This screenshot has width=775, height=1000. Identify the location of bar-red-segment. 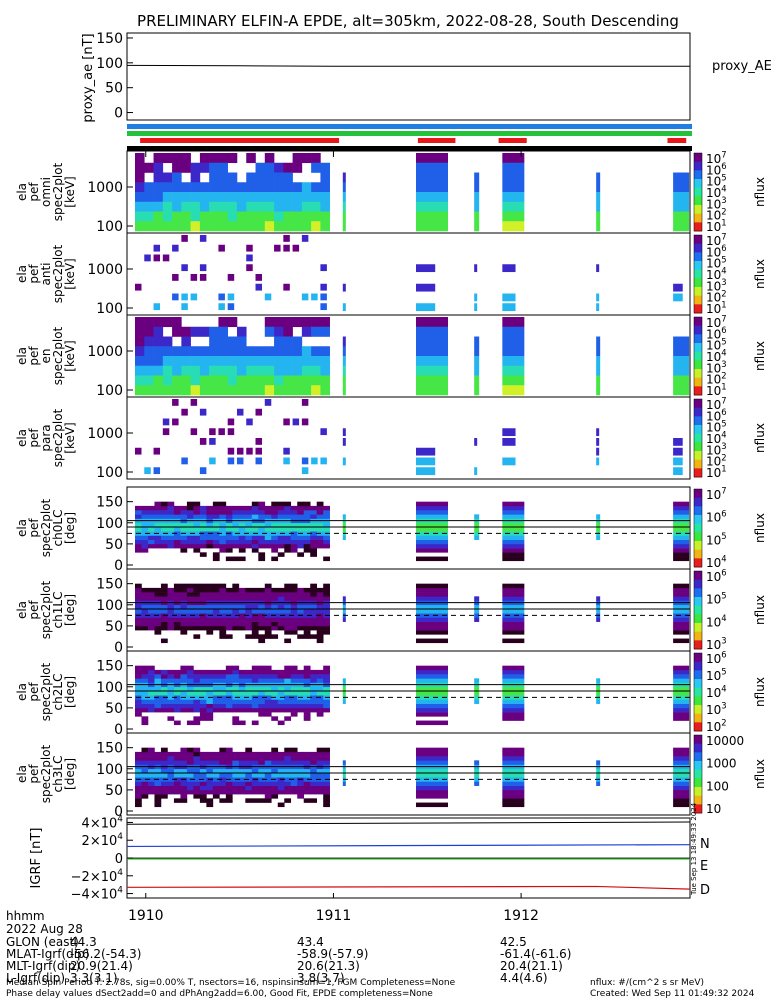
(677, 140).